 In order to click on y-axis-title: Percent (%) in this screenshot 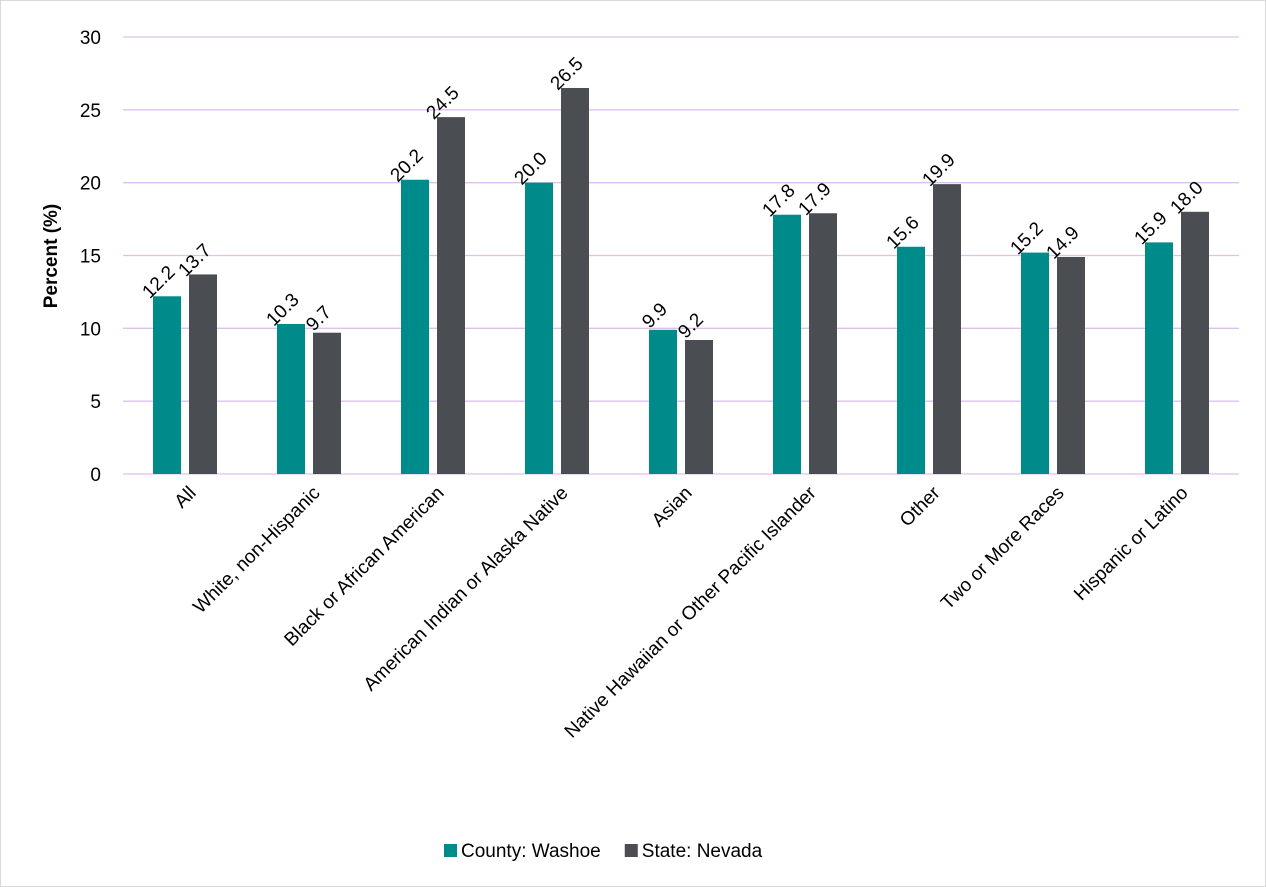, I will do `click(51, 256)`.